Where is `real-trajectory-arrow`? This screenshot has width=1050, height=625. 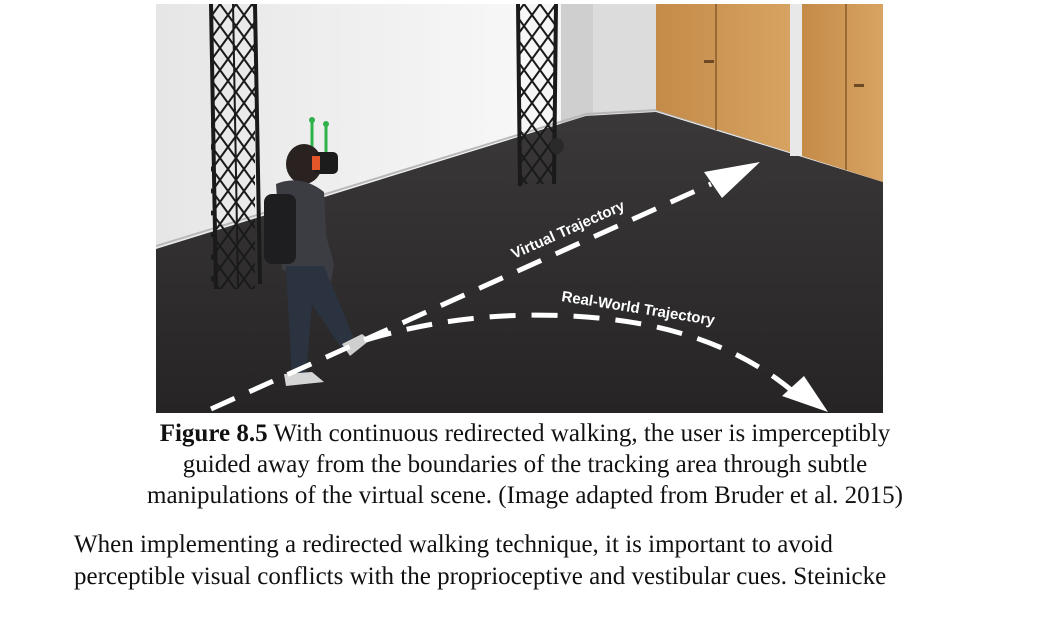
real-trajectory-arrow is located at coordinates (596, 362).